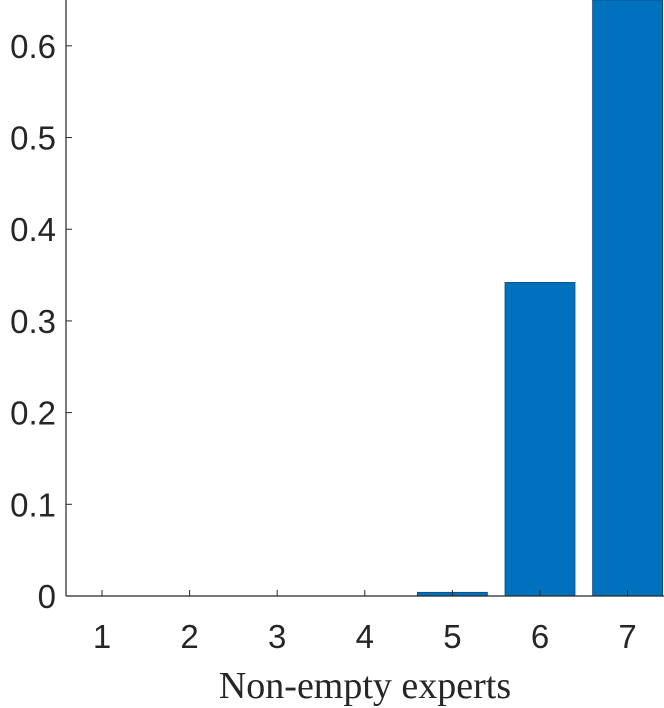 Image resolution: width=664 pixels, height=708 pixels. Describe the element at coordinates (452, 636) in the screenshot. I see `x-tick-label: 5` at that location.